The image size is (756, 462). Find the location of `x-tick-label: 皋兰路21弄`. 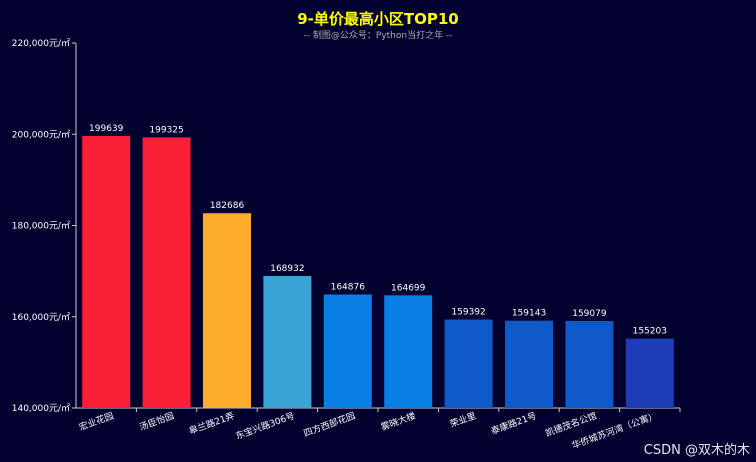

x-tick-label: 皋兰路21弄 is located at coordinates (211, 424).